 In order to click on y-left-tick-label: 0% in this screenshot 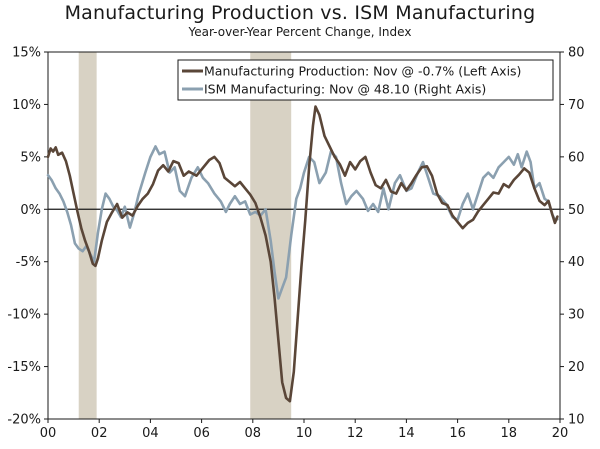, I will do `click(30, 210)`.